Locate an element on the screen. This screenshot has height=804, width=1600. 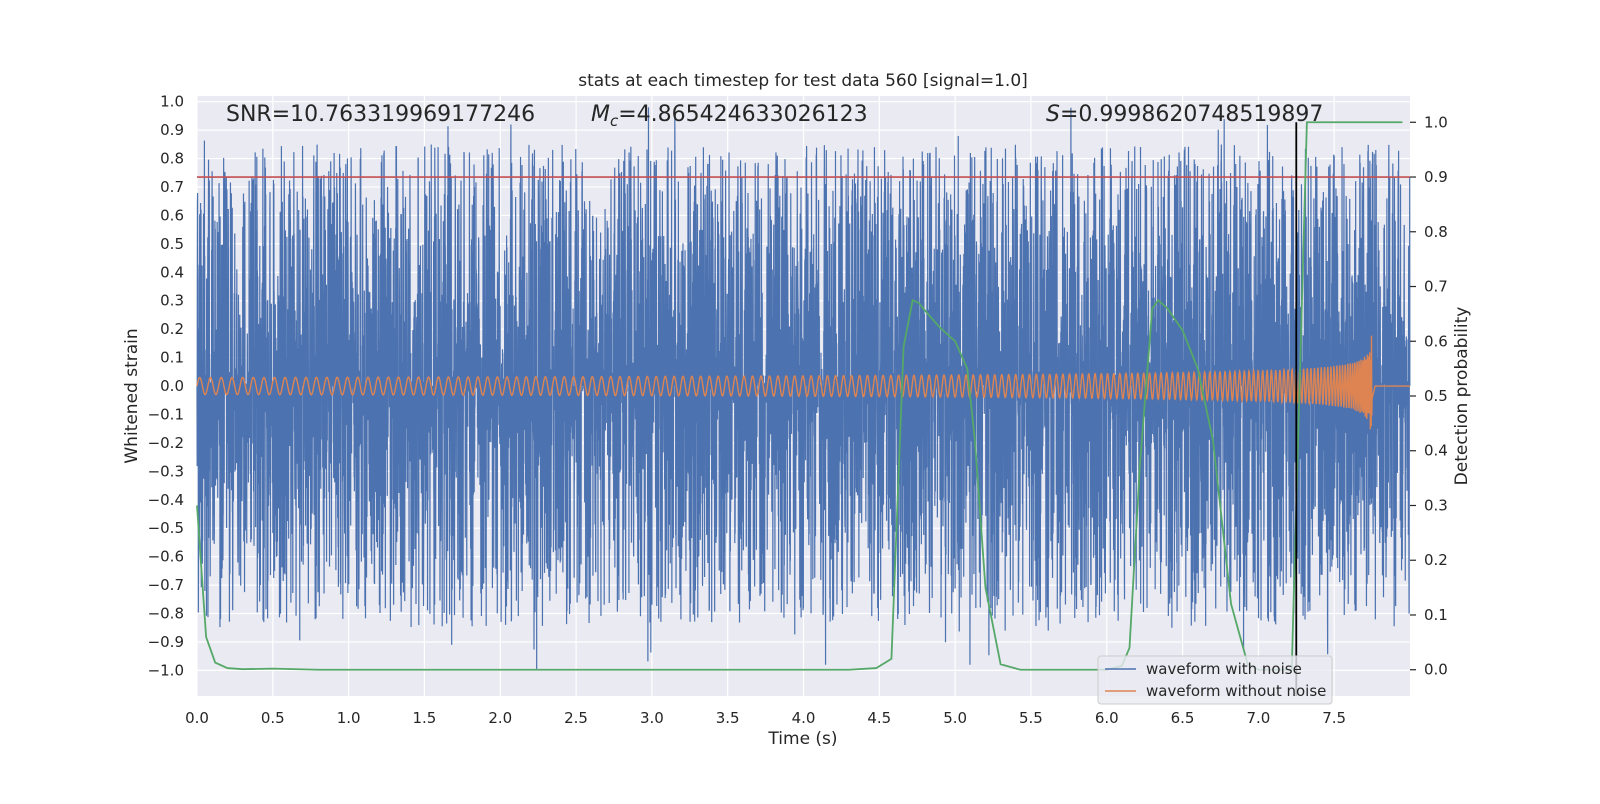
y-right-tick-label: 0.2 is located at coordinates (1436, 560).